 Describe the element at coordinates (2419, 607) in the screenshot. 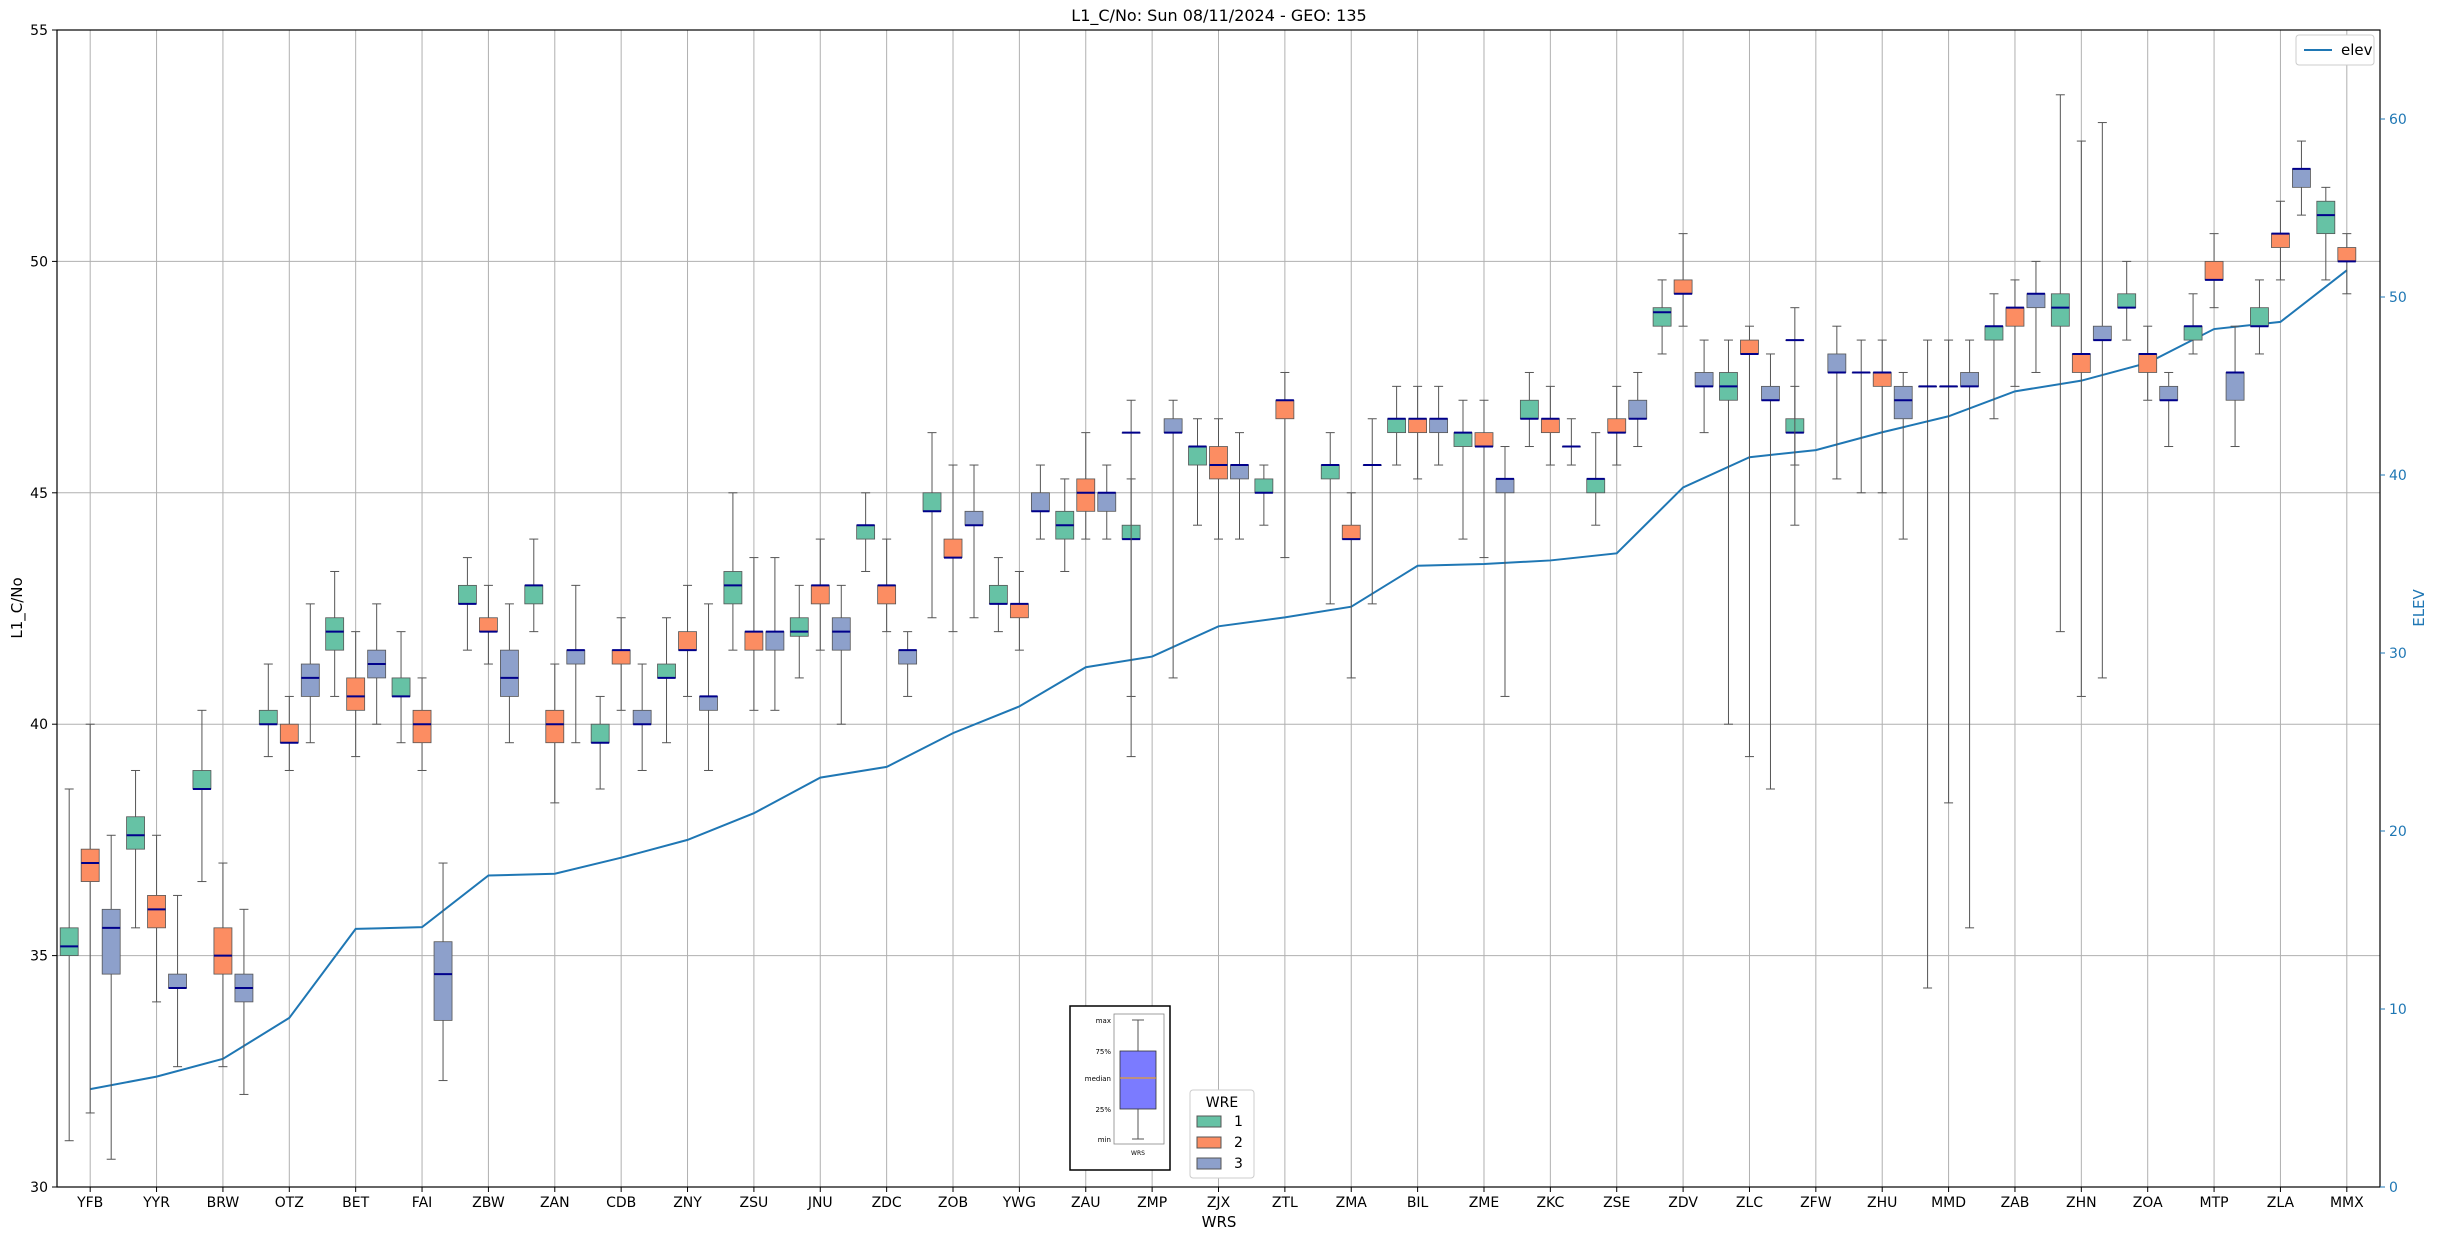

I see `y2-axis-label: ELEV` at that location.